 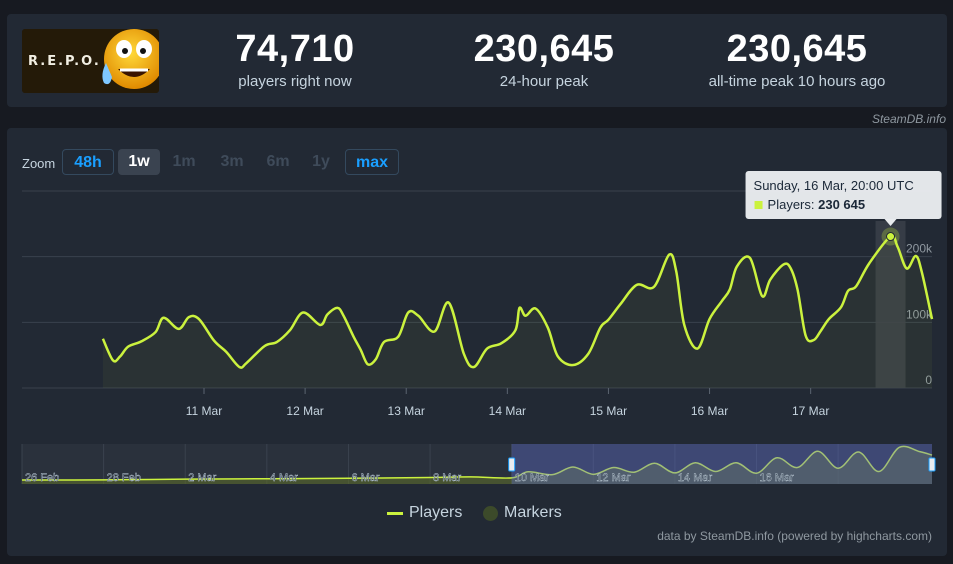 What do you see at coordinates (810, 411) in the screenshot?
I see `x-tick-label: 17 Mar` at bounding box center [810, 411].